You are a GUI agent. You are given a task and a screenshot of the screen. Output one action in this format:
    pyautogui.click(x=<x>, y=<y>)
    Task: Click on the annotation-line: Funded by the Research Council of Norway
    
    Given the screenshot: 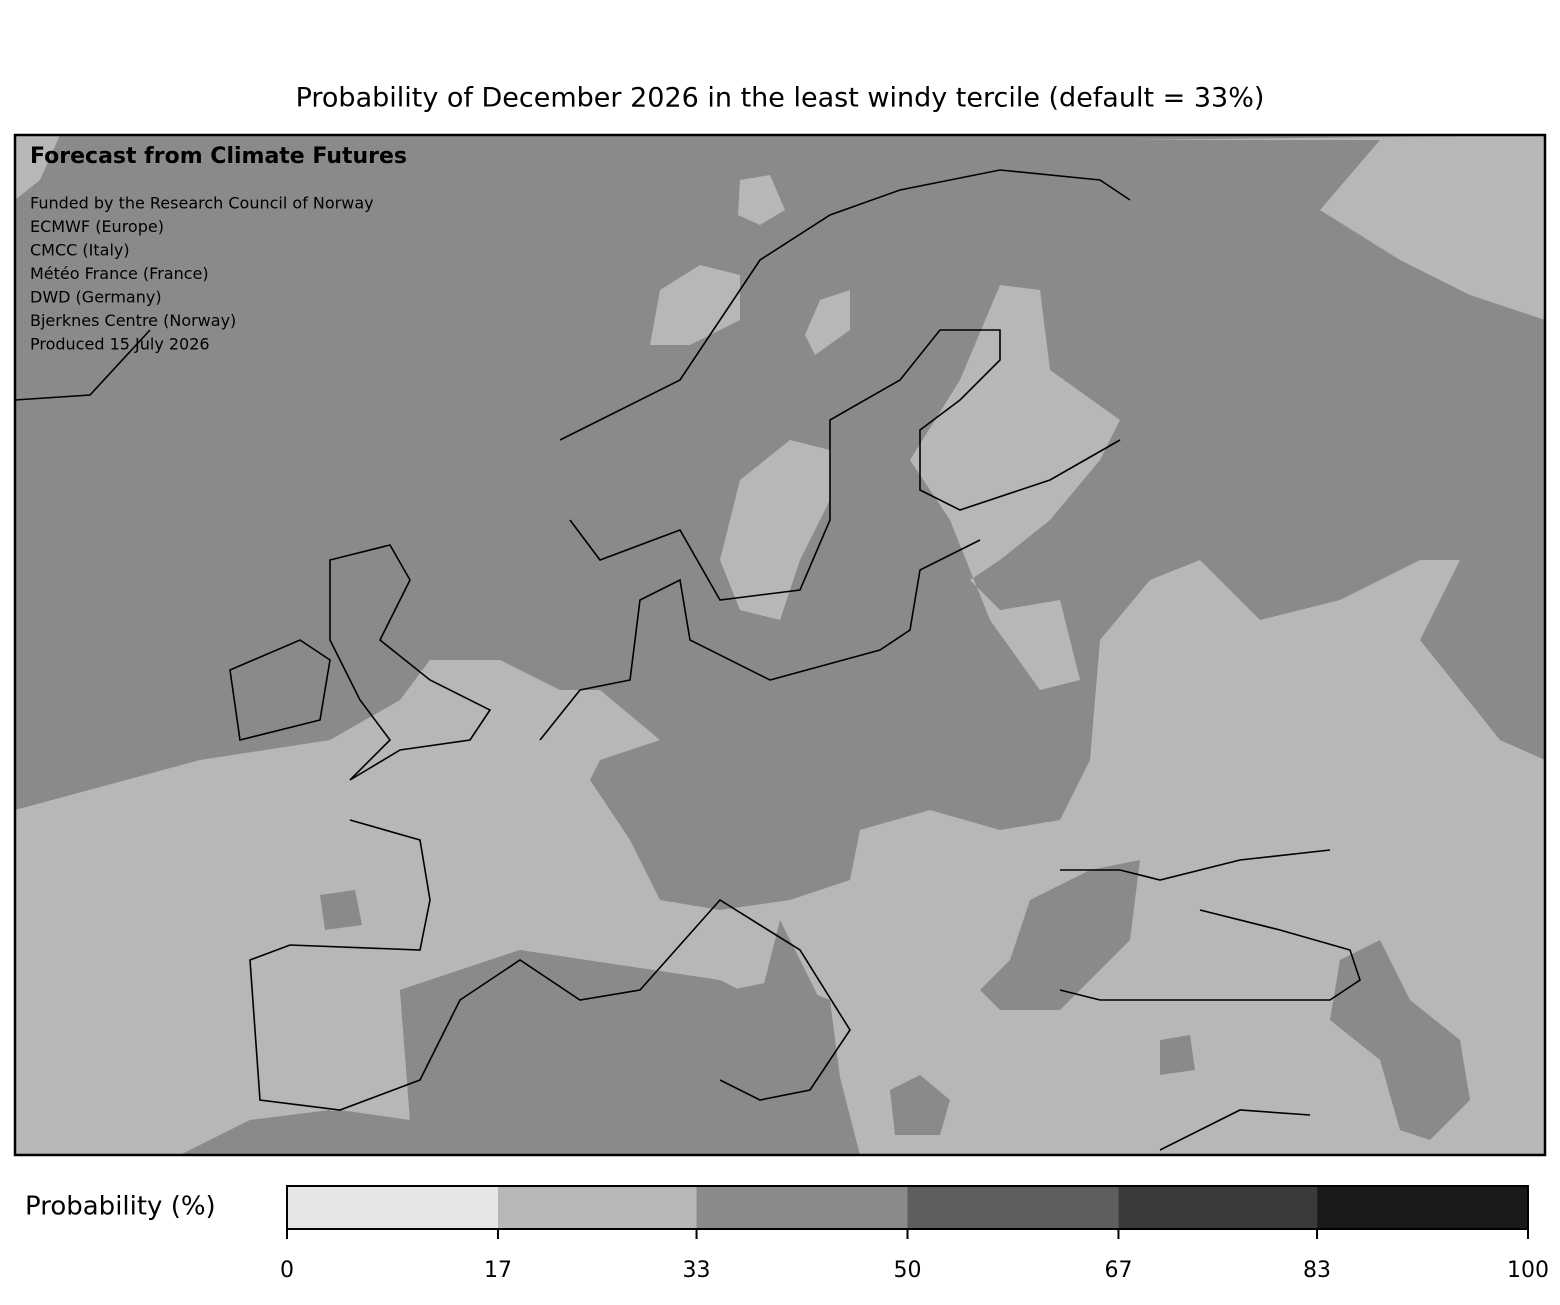 What is the action you would take?
    pyautogui.click(x=202, y=203)
    